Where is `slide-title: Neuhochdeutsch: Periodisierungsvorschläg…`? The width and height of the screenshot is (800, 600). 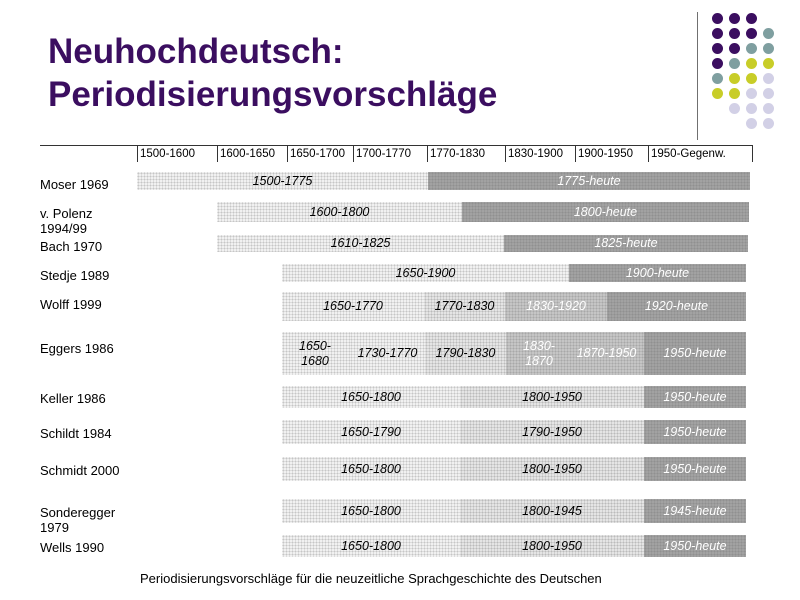
slide-title: Neuhochdeutsch: Periodisierungsvorschläg… is located at coordinates (272, 73).